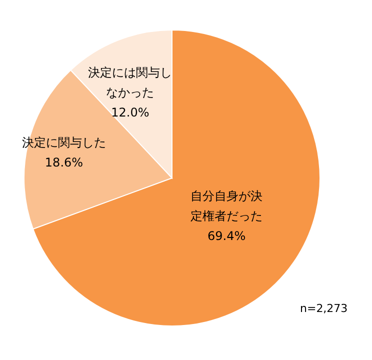  I want to click on text: n=2,273, so click(324, 308).